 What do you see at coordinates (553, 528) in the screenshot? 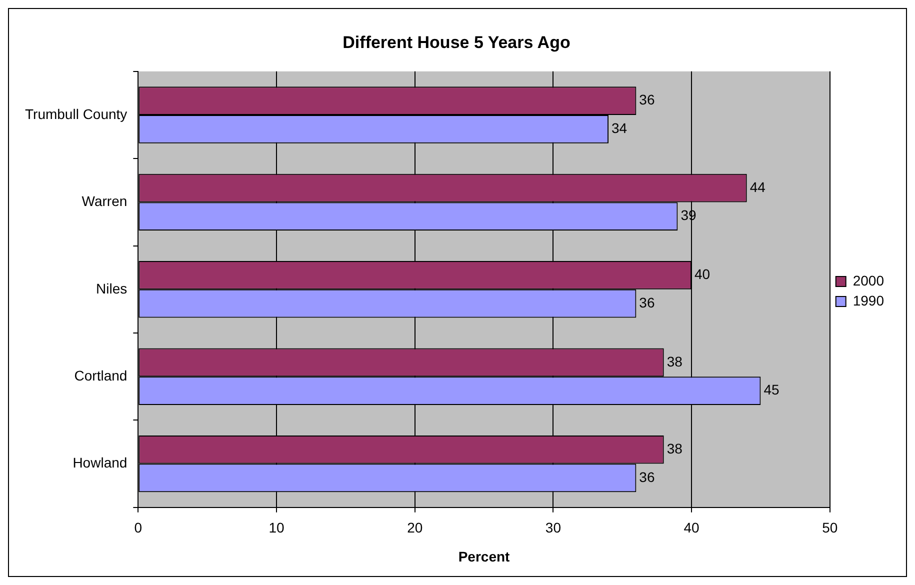
I see `x-tick-label: 30` at bounding box center [553, 528].